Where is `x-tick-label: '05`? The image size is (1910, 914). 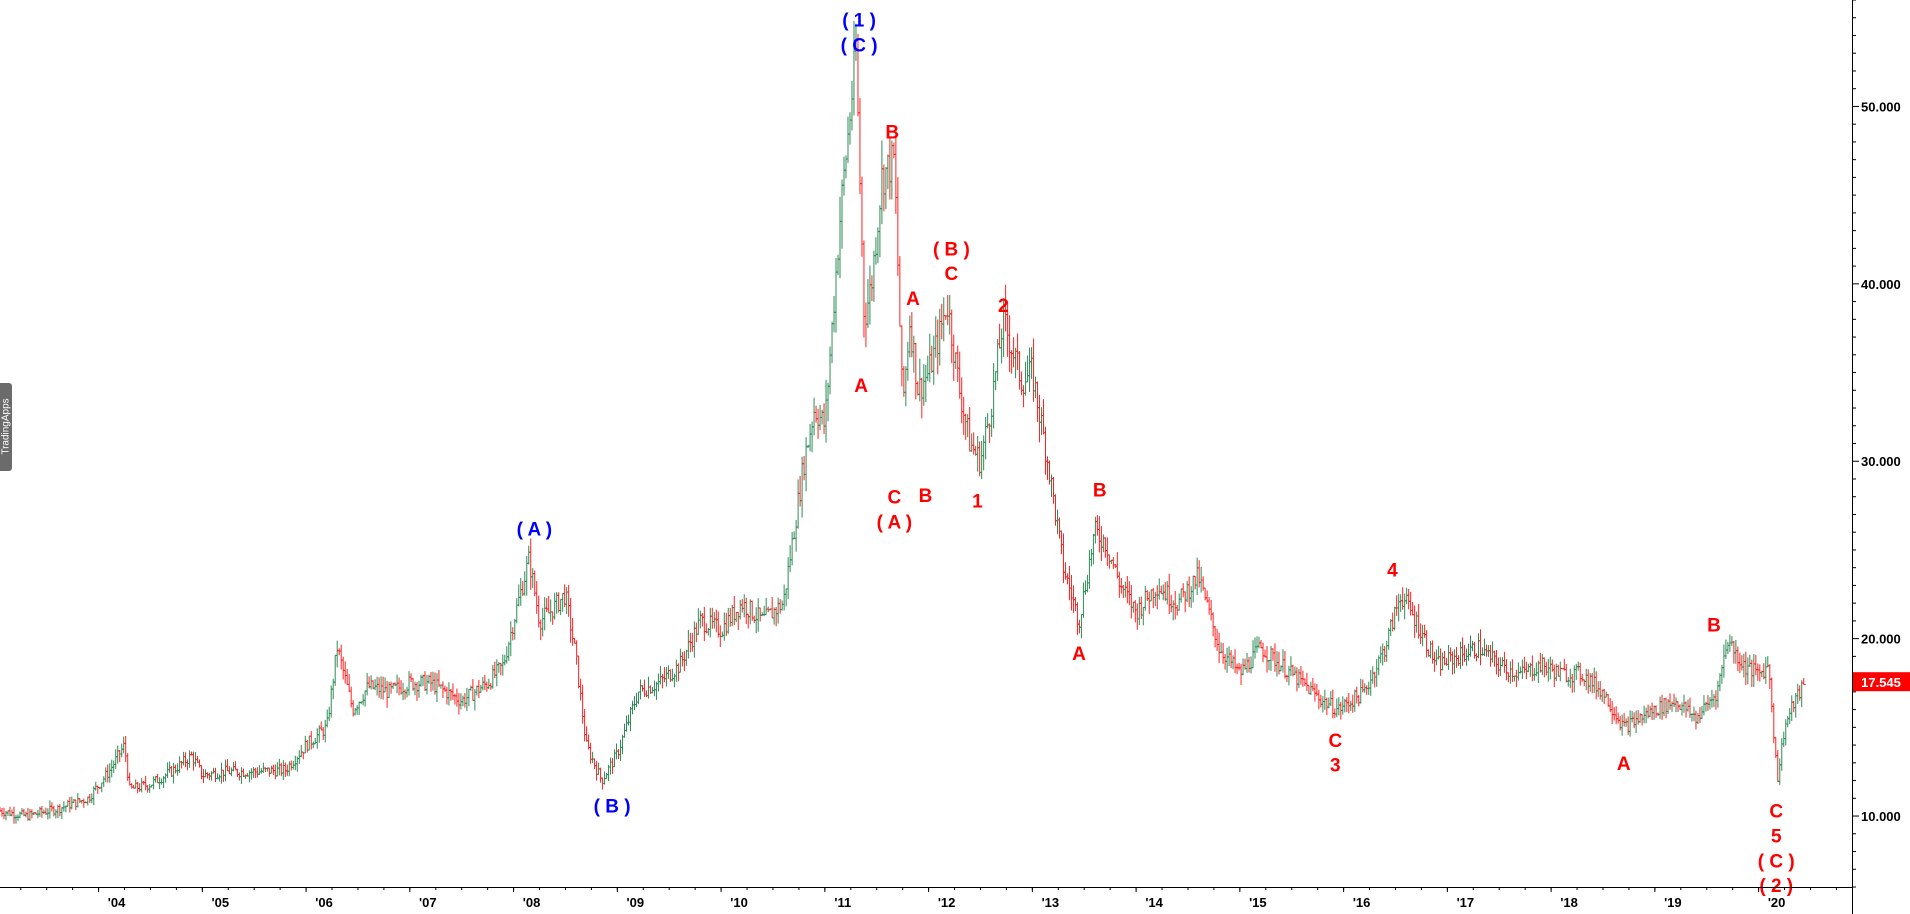 x-tick-label: '05 is located at coordinates (221, 902).